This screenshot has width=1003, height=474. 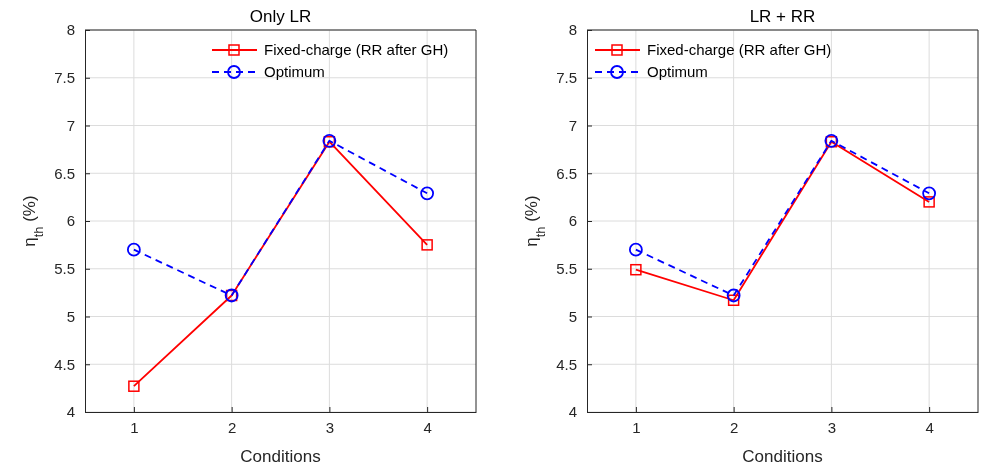 I want to click on chart-title: LR + RR, so click(x=782, y=16).